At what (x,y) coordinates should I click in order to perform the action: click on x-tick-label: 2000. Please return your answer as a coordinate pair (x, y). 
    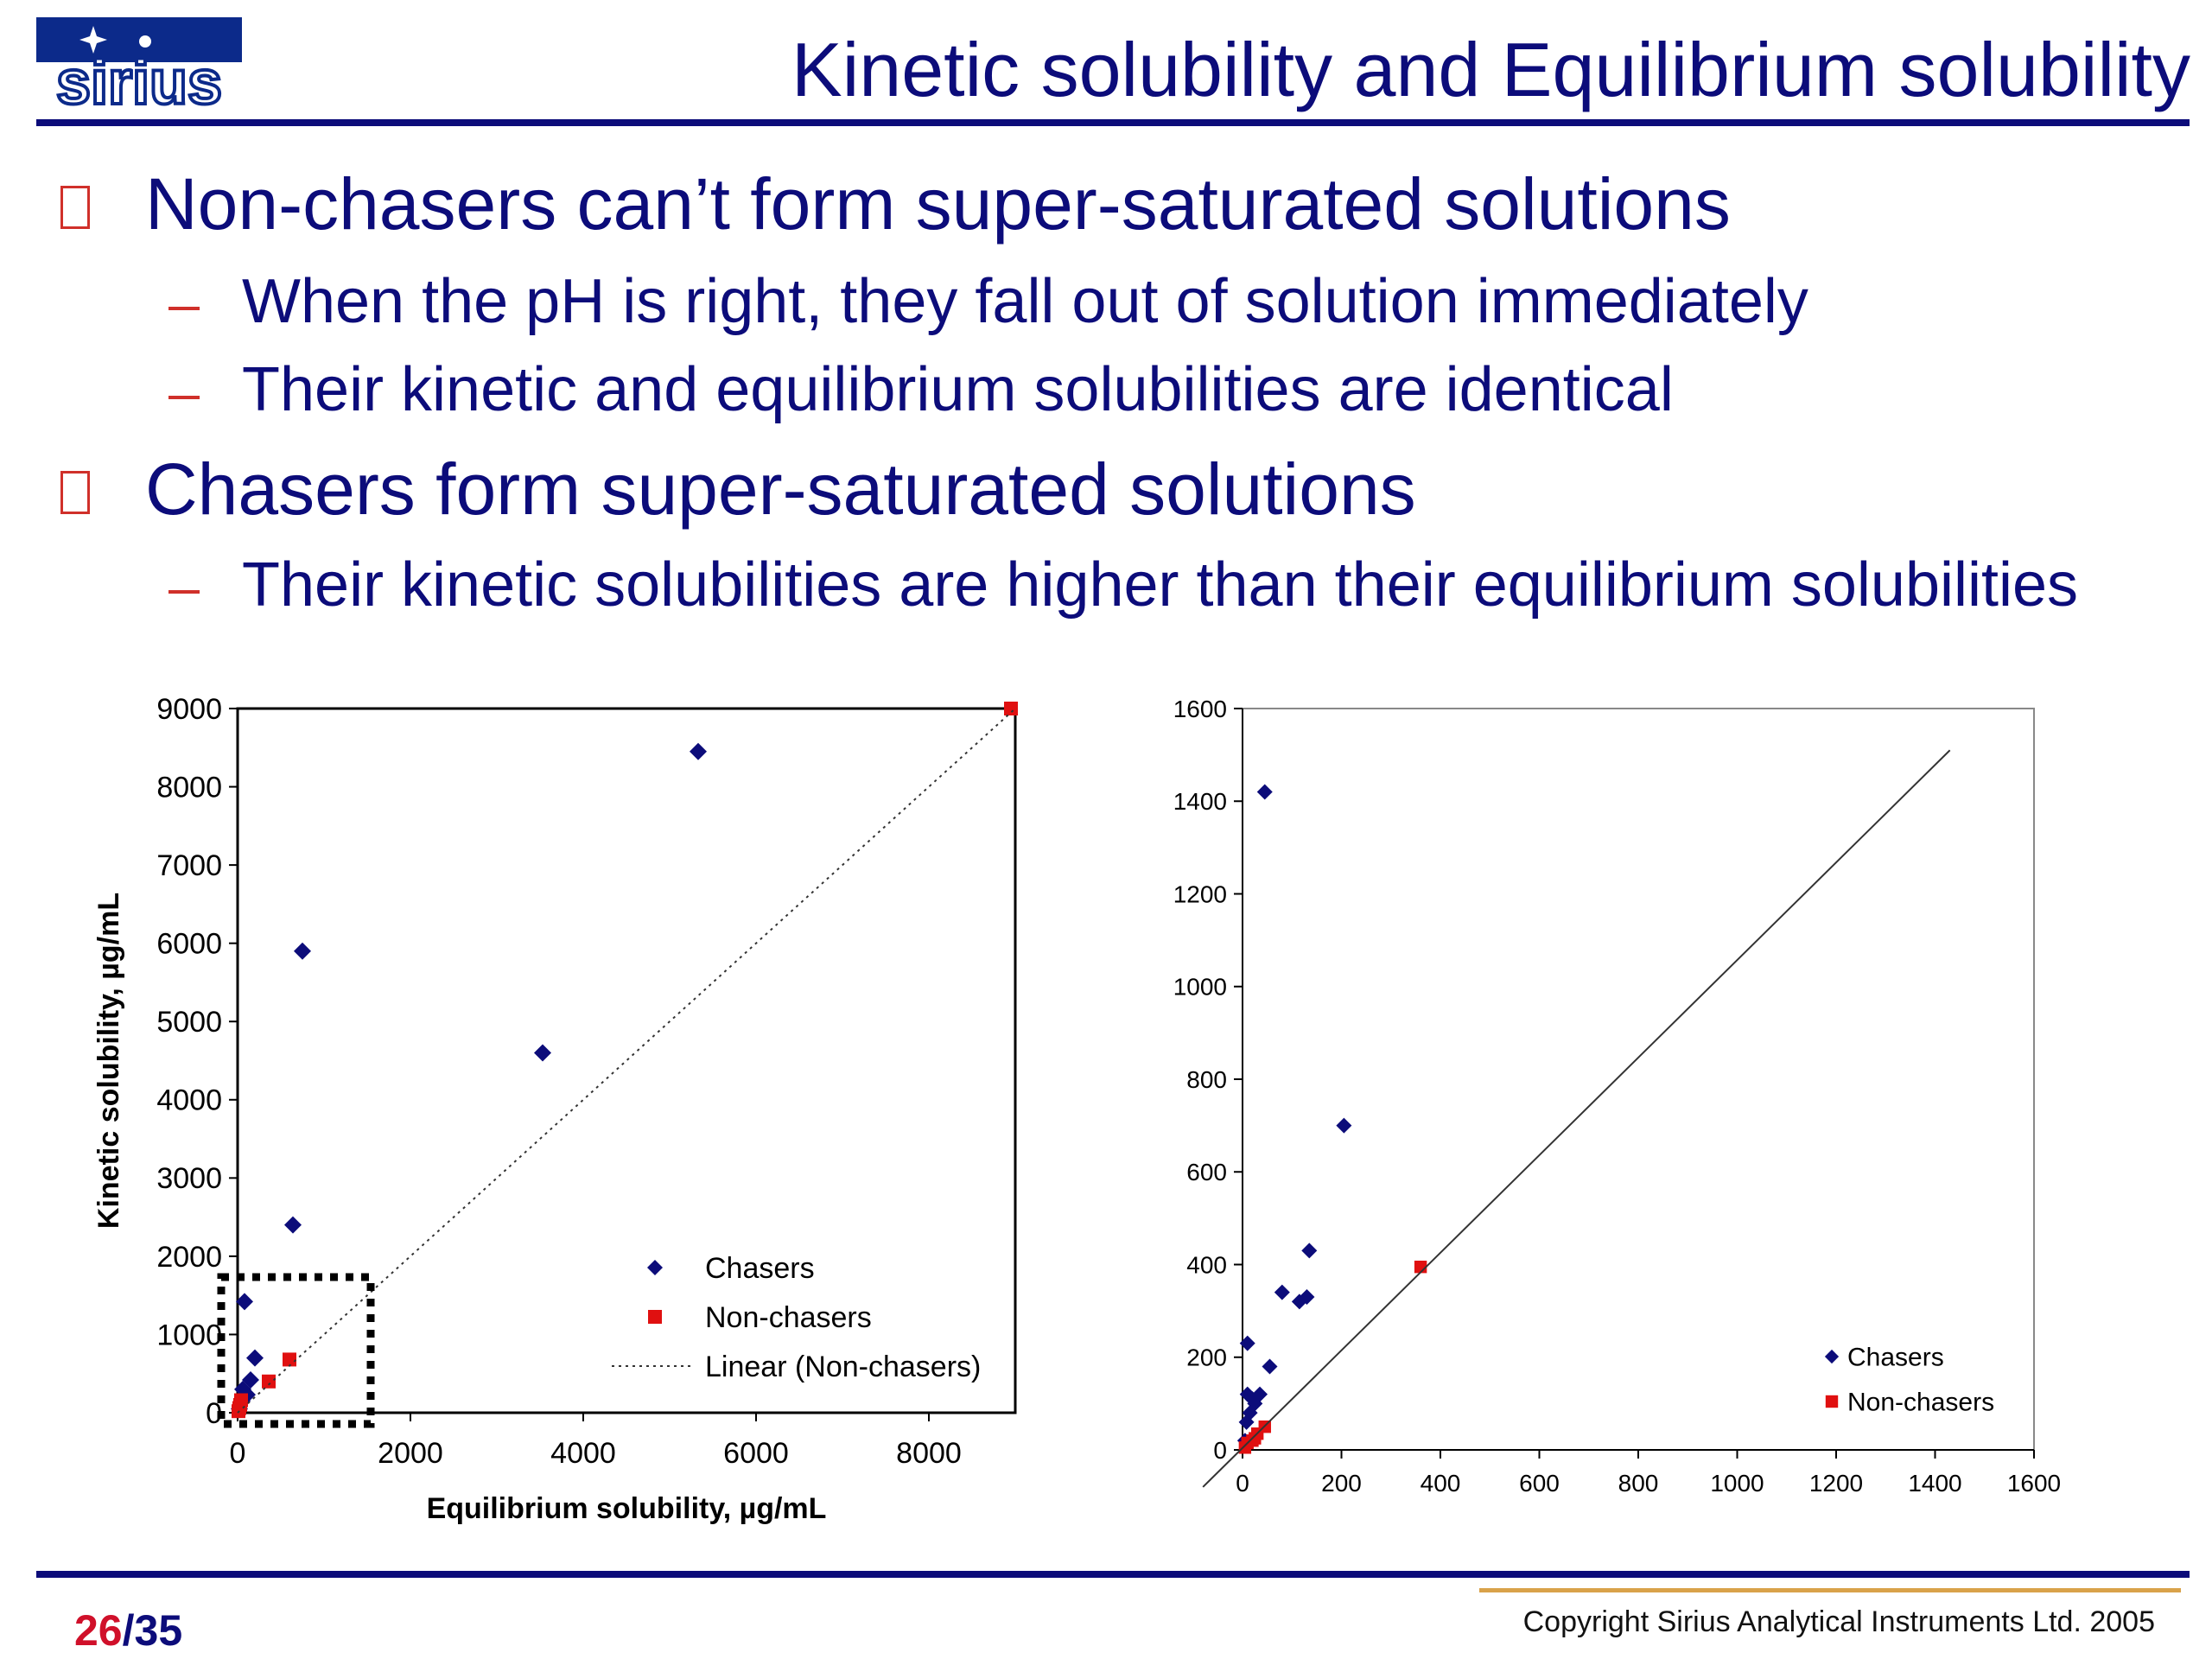
    Looking at the image, I should click on (410, 1453).